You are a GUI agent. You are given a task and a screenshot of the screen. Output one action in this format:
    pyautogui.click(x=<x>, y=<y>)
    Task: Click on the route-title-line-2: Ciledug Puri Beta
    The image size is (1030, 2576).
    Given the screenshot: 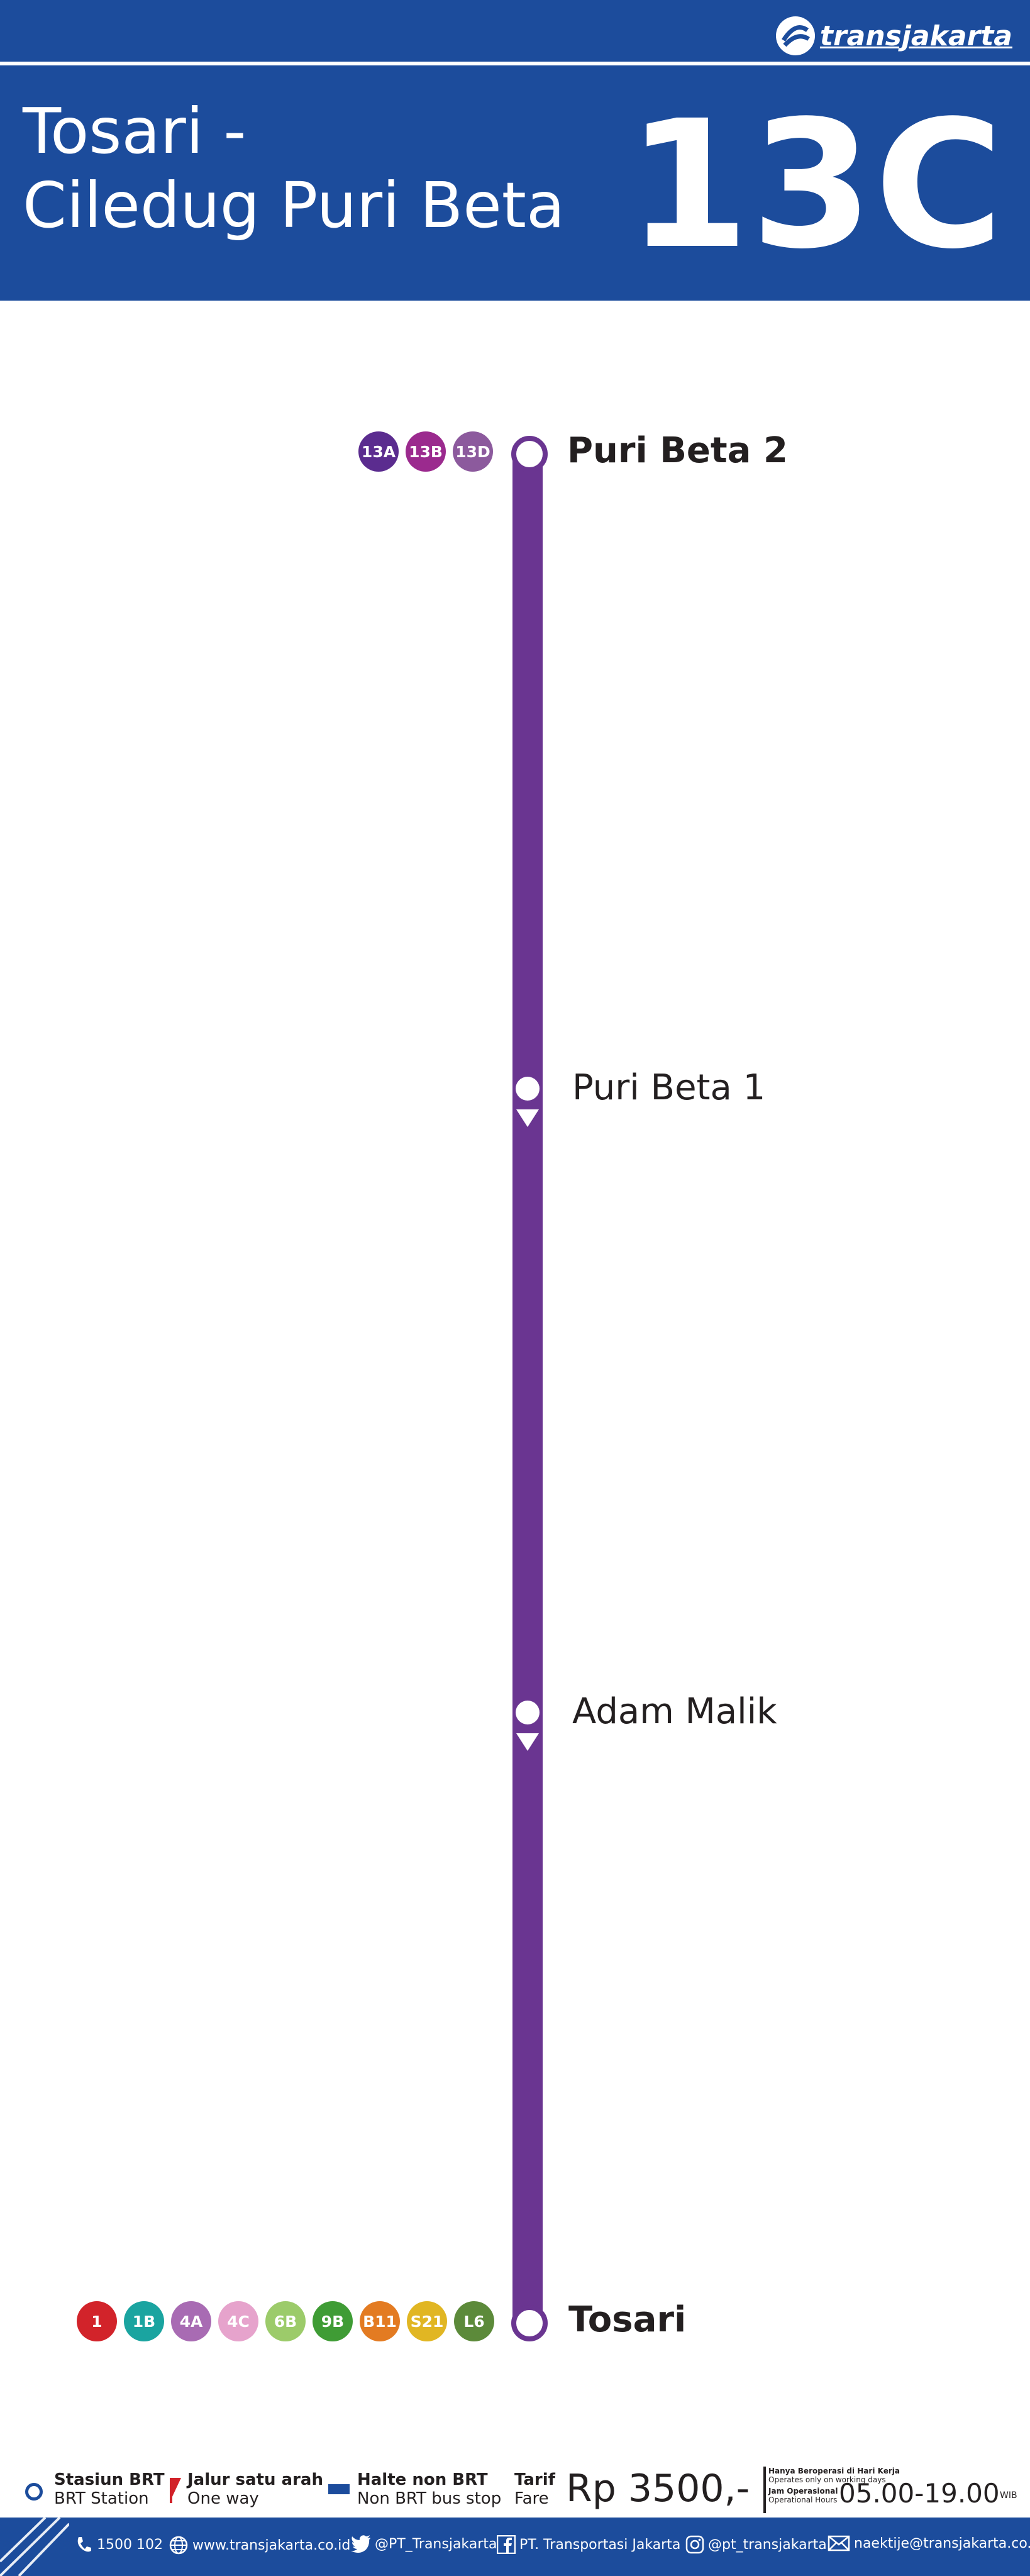 What is the action you would take?
    pyautogui.click(x=294, y=205)
    